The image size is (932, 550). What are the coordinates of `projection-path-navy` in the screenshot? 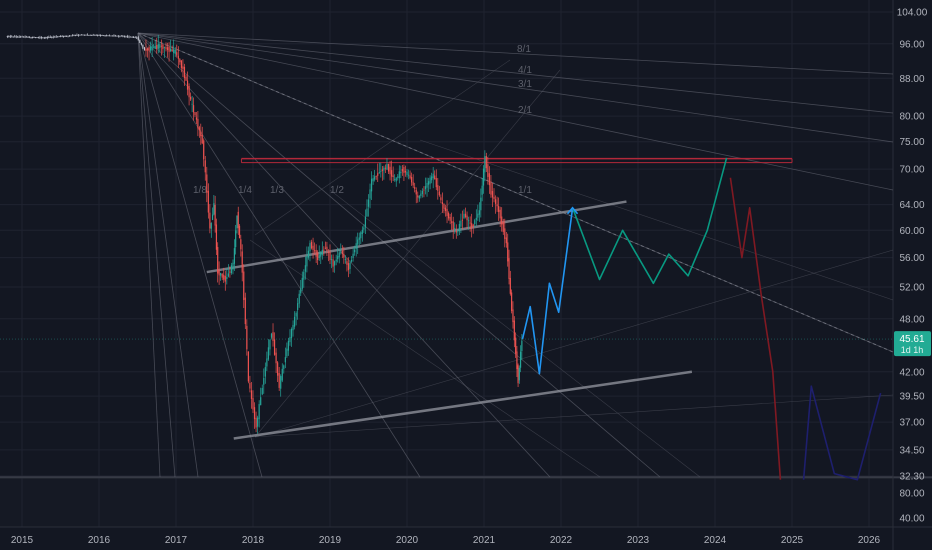 It's located at (842, 433).